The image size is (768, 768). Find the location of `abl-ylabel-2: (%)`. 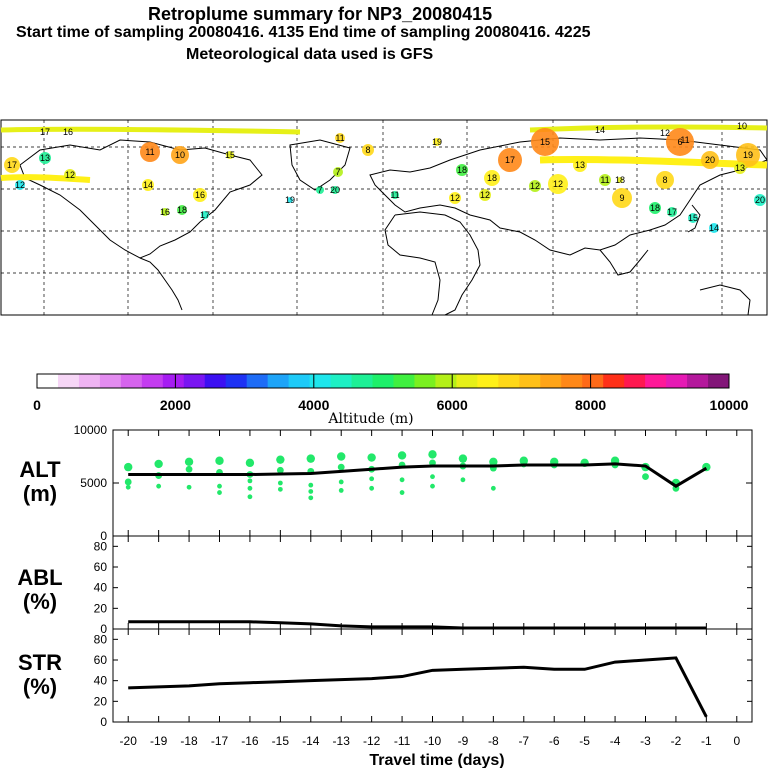

abl-ylabel-2: (%) is located at coordinates (40, 601).